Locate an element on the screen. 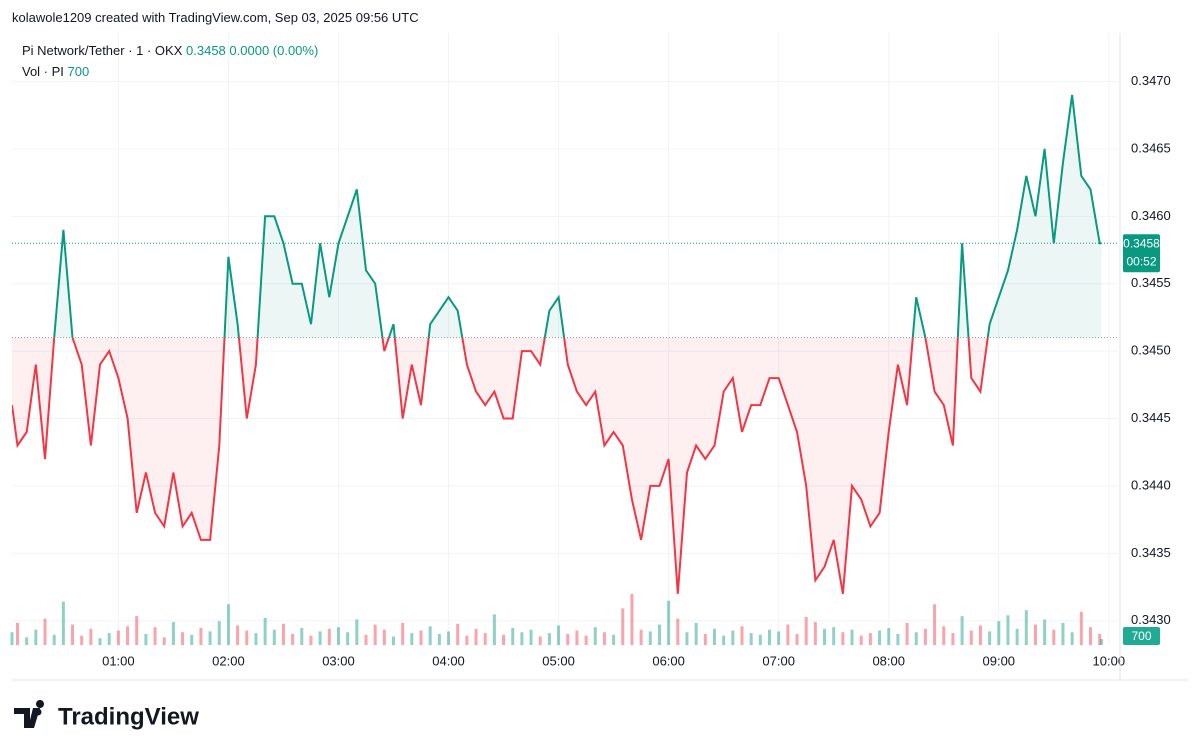  last-price: 0.3458 is located at coordinates (206, 50).